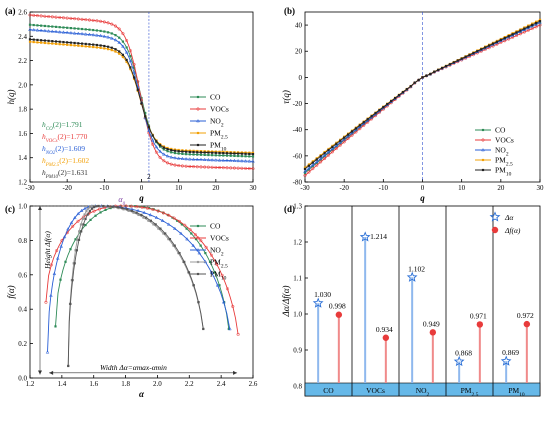 Image resolution: width=550 pixels, height=428 pixels. What do you see at coordinates (298, 130) in the screenshot?
I see `y-tick-label: -40` at bounding box center [298, 130].